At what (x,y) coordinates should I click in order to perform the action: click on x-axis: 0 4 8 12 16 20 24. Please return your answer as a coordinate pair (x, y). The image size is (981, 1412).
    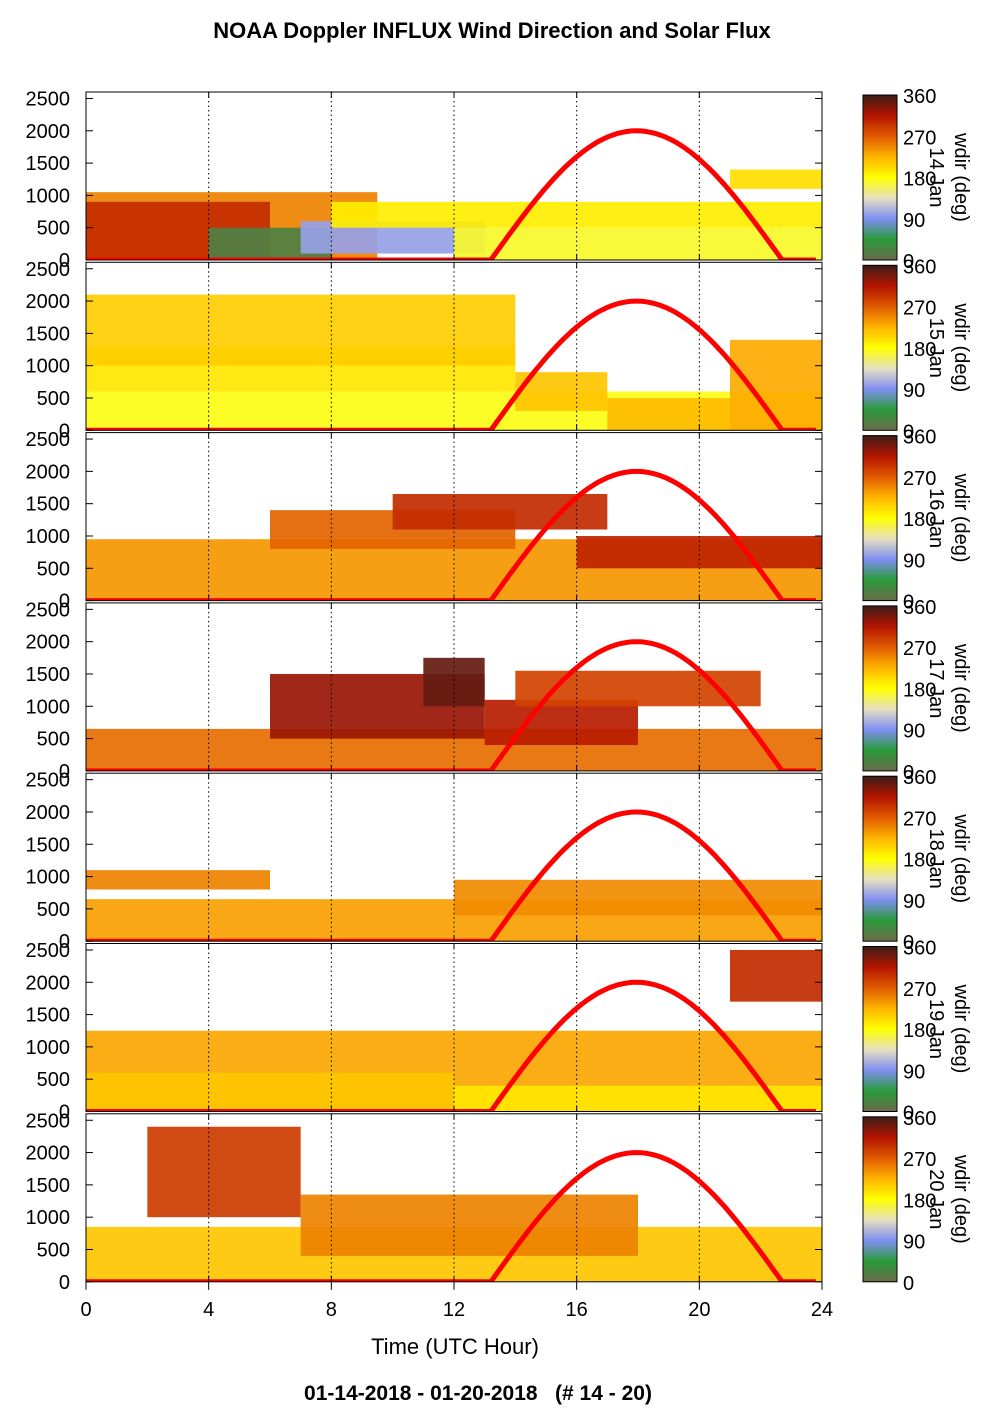
    Looking at the image, I should click on (456, 1301).